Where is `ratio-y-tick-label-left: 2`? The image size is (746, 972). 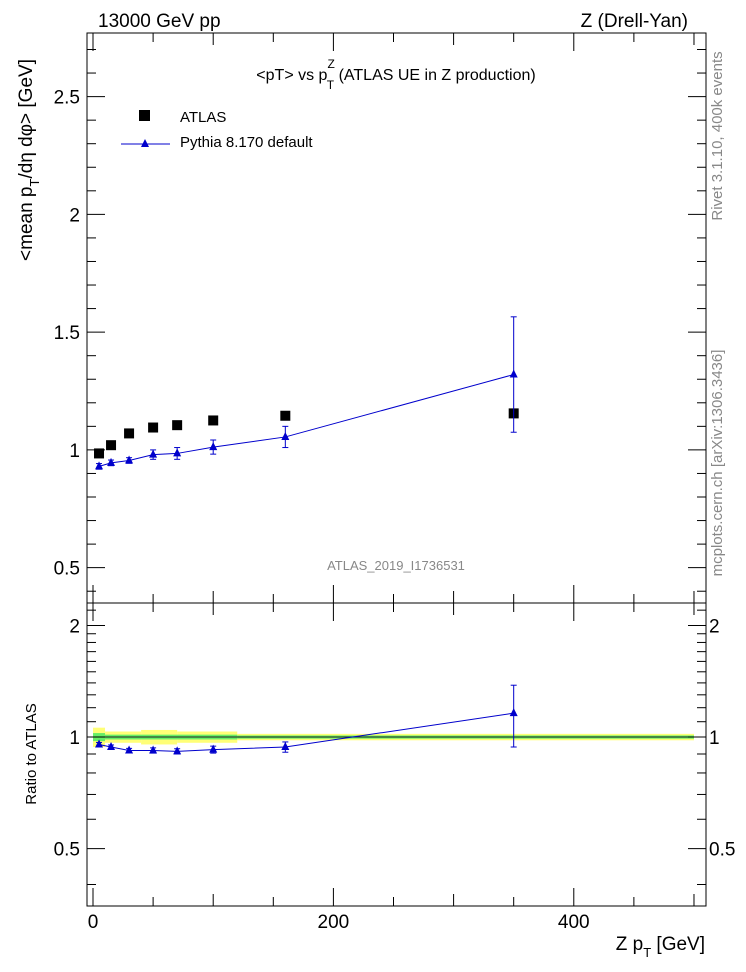 ratio-y-tick-label-left: 2 is located at coordinates (74, 626).